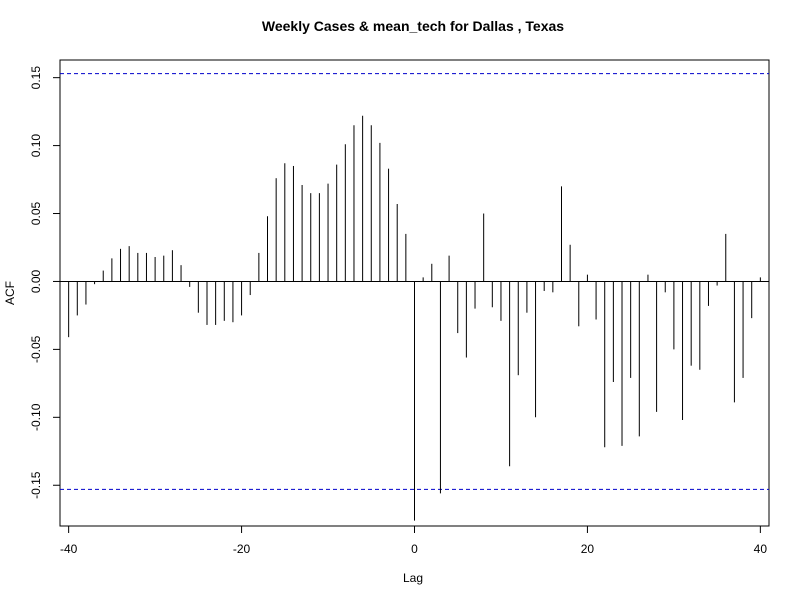 The width and height of the screenshot is (800, 600). I want to click on x-tick-label: 0, so click(414, 549).